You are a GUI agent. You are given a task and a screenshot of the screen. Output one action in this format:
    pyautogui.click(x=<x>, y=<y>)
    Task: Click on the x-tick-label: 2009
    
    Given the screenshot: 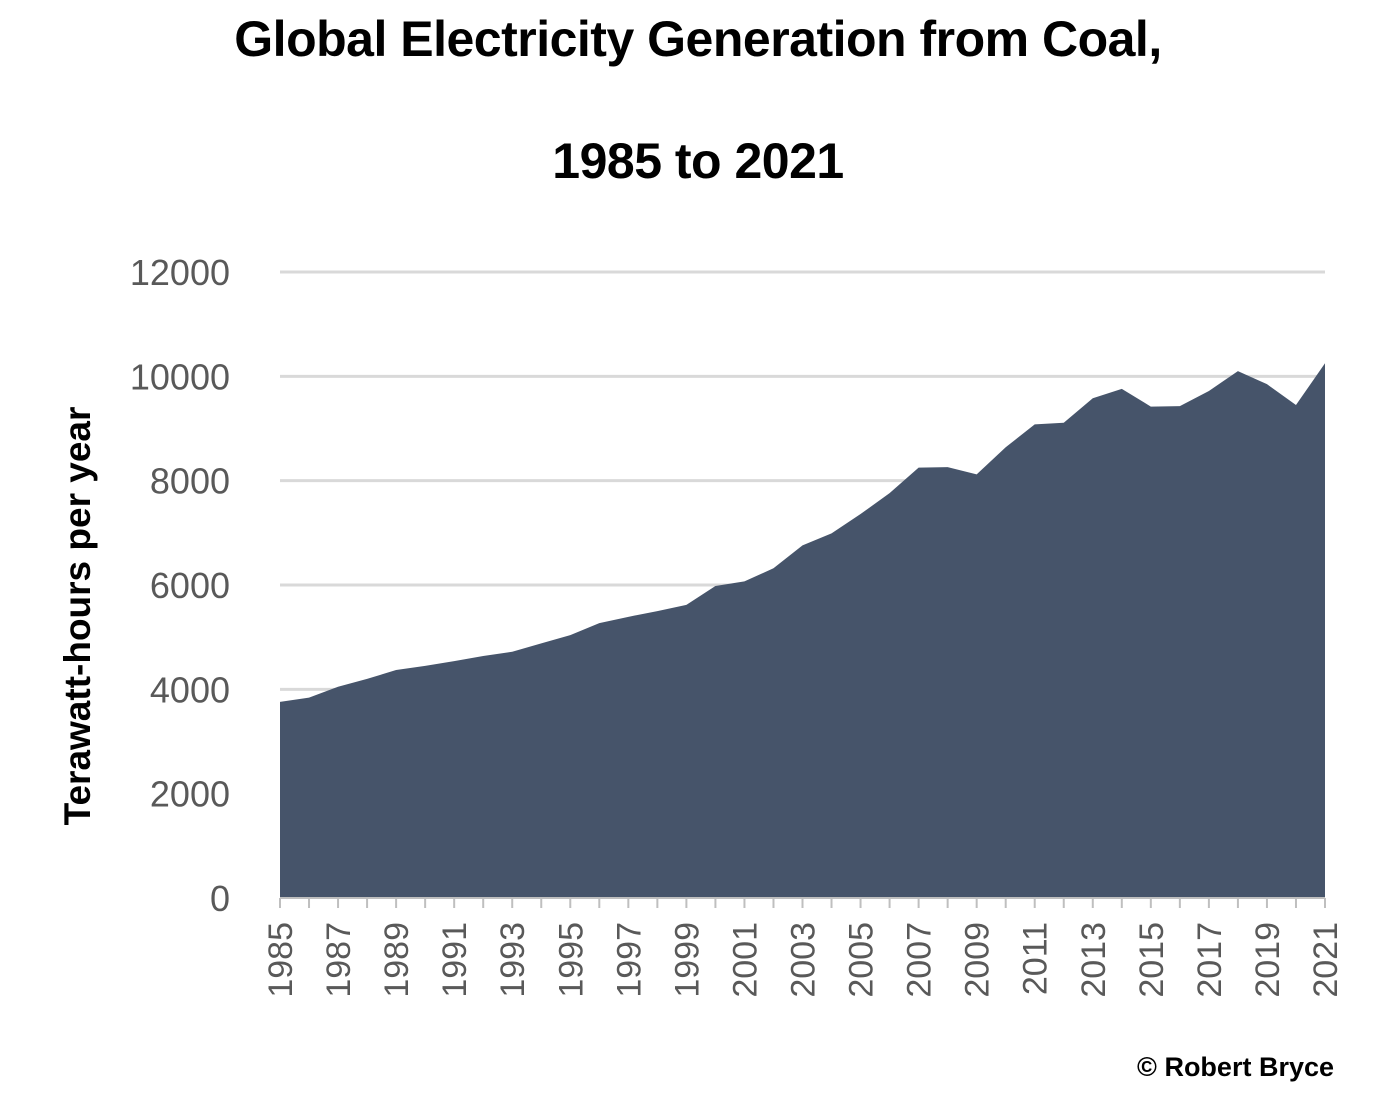 What is the action you would take?
    pyautogui.click(x=978, y=960)
    